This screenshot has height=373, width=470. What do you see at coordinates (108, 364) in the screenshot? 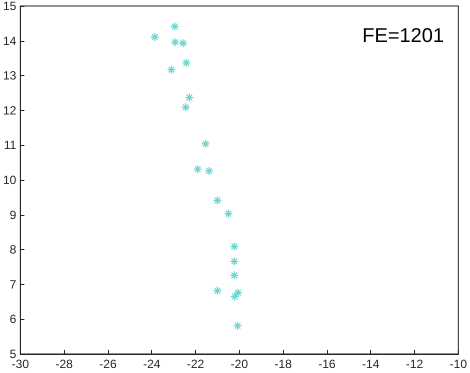
I see `x-tick-label: -26` at bounding box center [108, 364].